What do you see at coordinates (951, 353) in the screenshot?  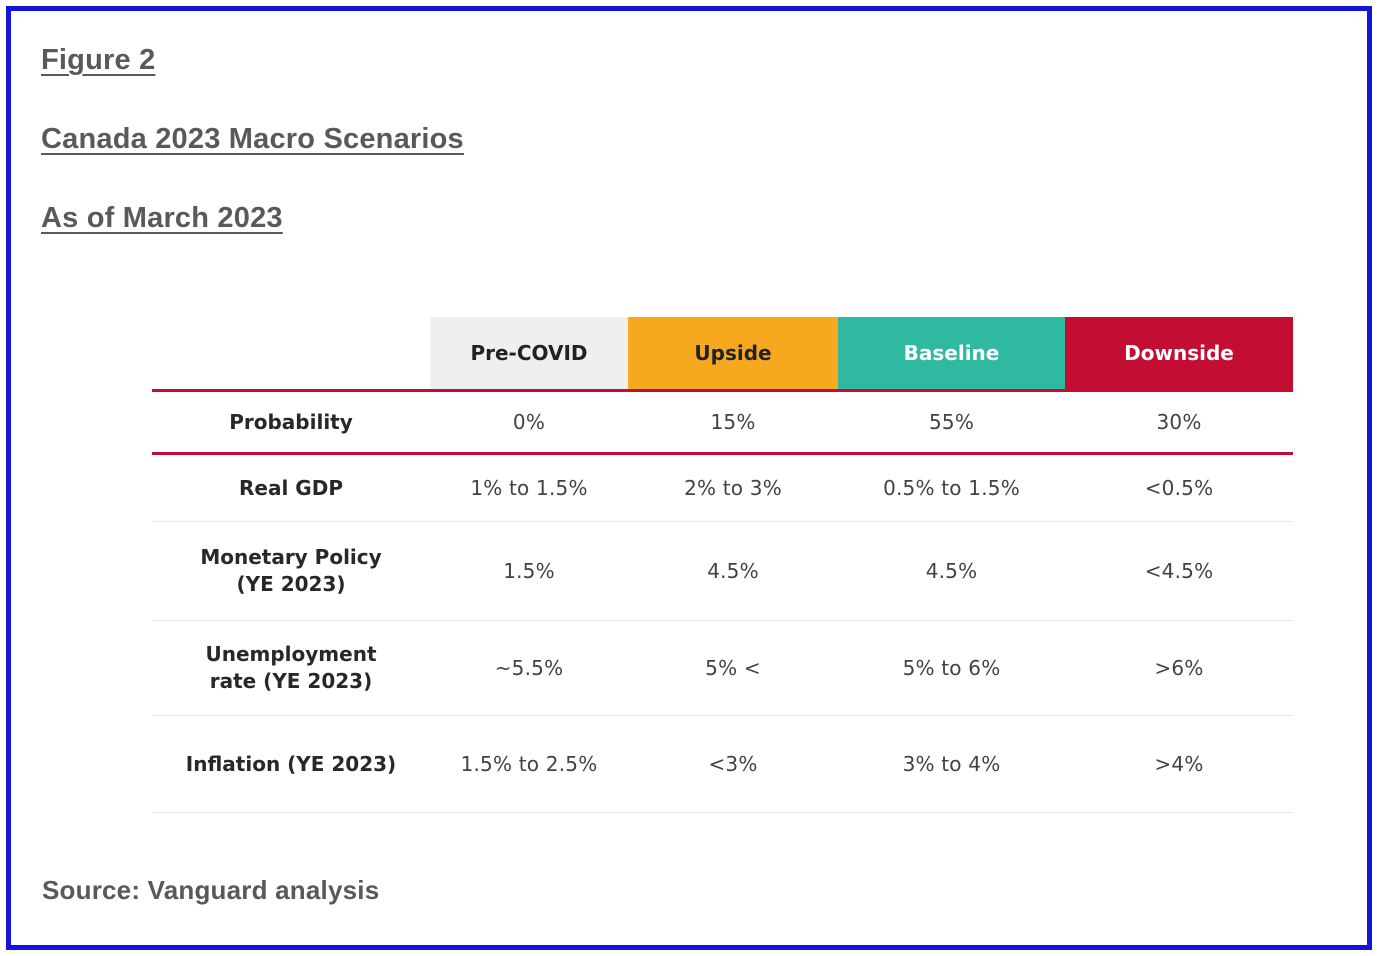 I see `column-header-baseline: Baseline` at bounding box center [951, 353].